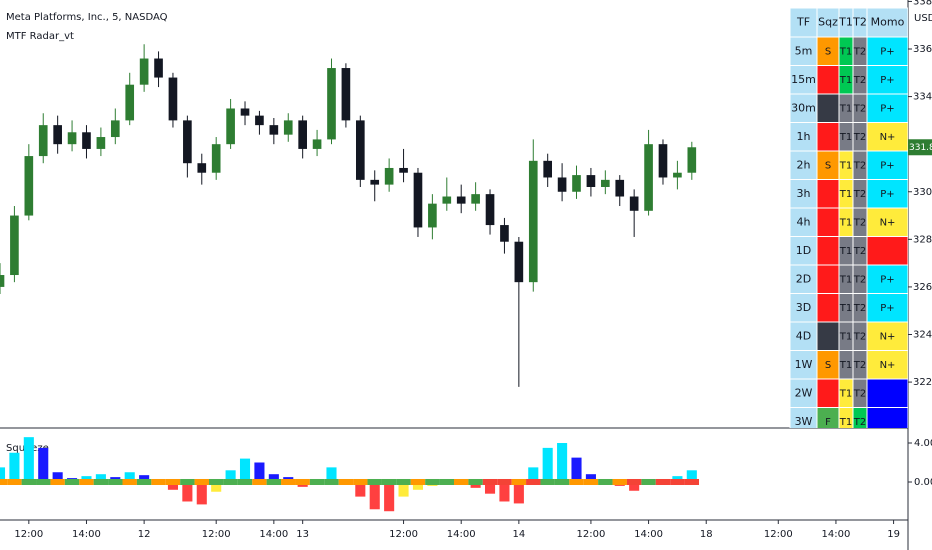 This screenshot has width=932, height=550. I want to click on currency-label: USD, so click(923, 18).